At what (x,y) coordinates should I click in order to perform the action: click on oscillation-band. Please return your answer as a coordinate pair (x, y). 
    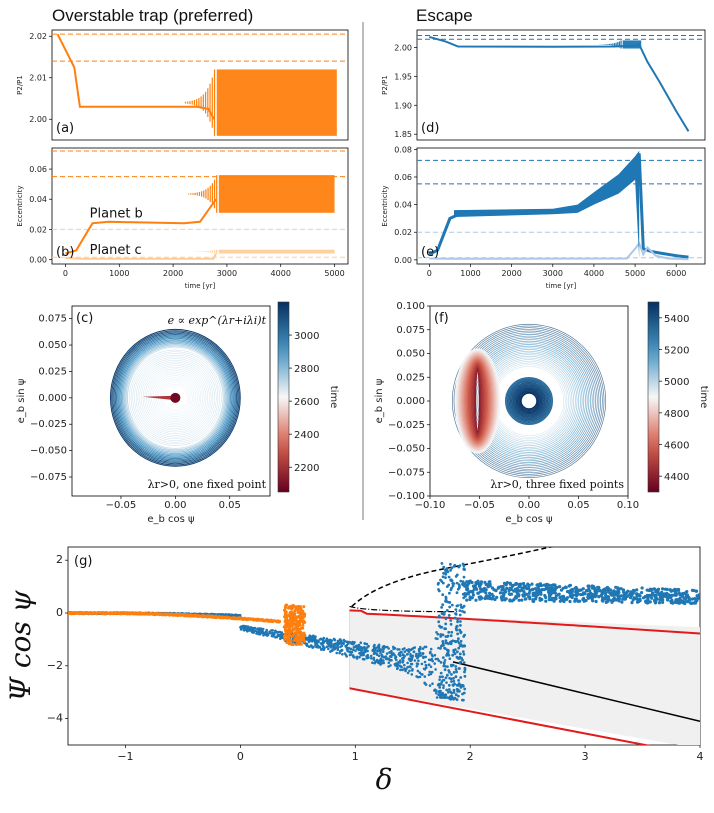
    Looking at the image, I should click on (632, 44).